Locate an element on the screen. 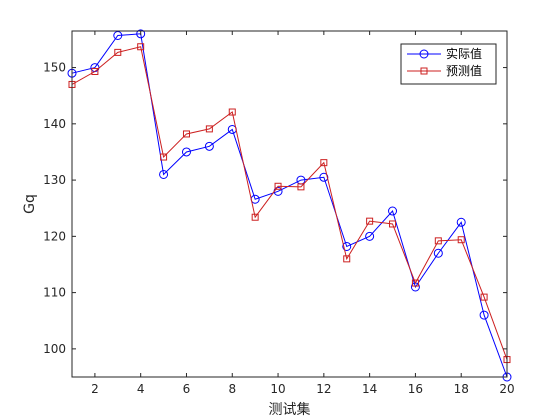 Image resolution: width=560 pixels, height=420 pixels. legend-item-2: 预测值 is located at coordinates (444, 70).